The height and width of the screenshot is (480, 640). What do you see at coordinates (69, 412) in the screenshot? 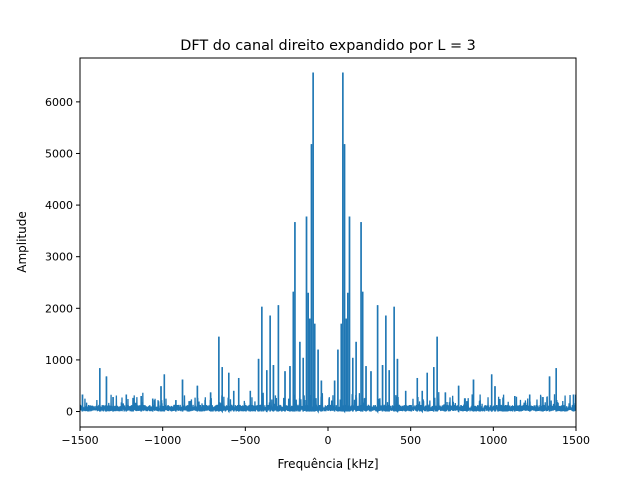
I see `y-tick-label: 0` at bounding box center [69, 412].